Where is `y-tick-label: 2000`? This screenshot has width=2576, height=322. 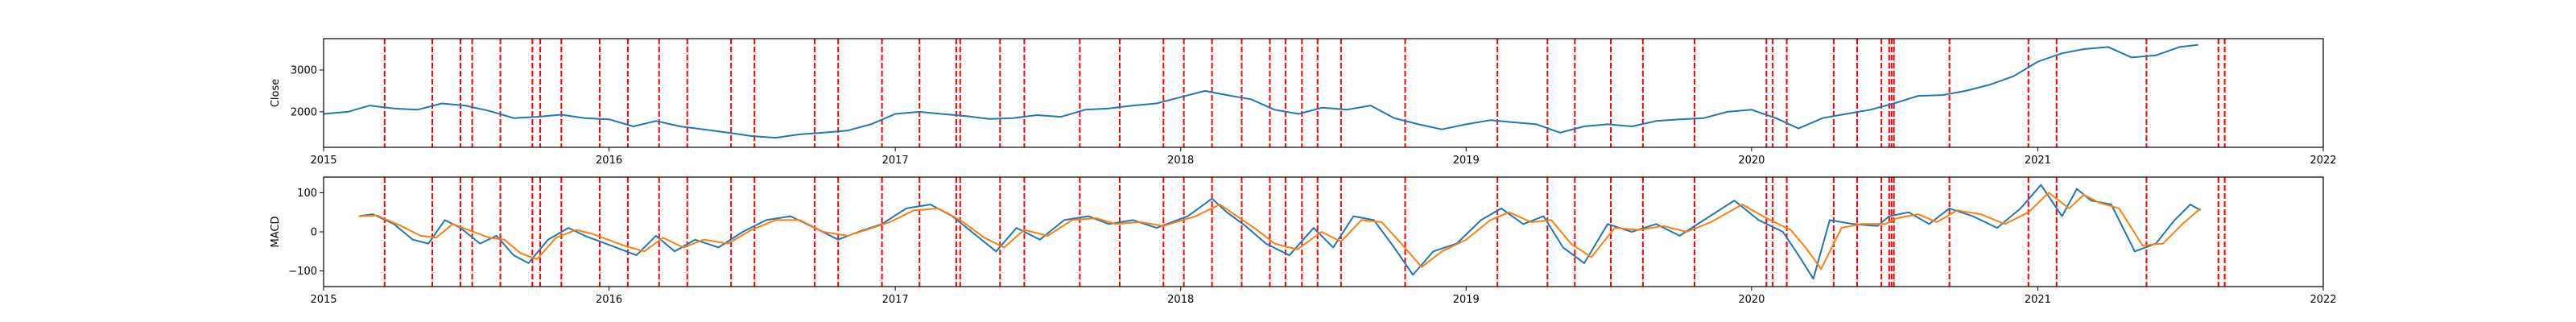 y-tick-label: 2000 is located at coordinates (304, 112).